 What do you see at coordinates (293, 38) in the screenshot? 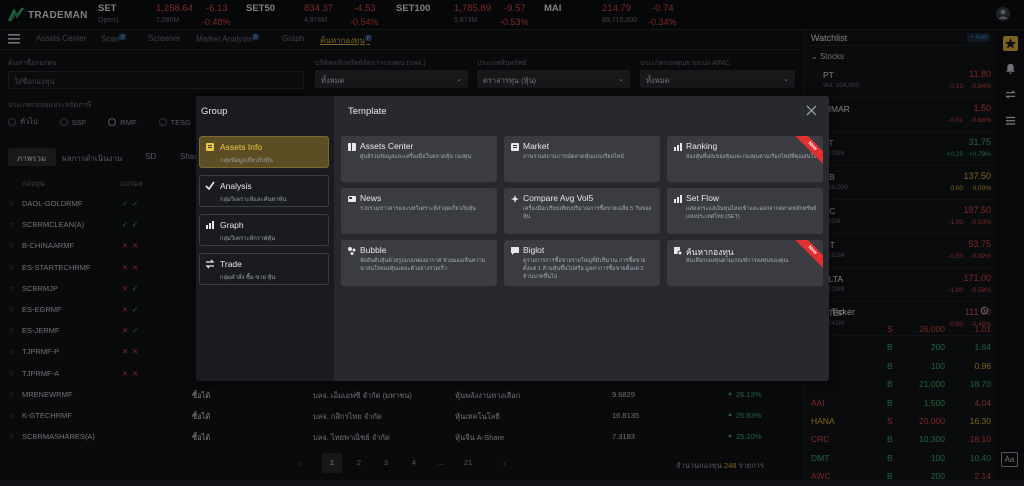
I see `nav-graph: Graph` at bounding box center [293, 38].